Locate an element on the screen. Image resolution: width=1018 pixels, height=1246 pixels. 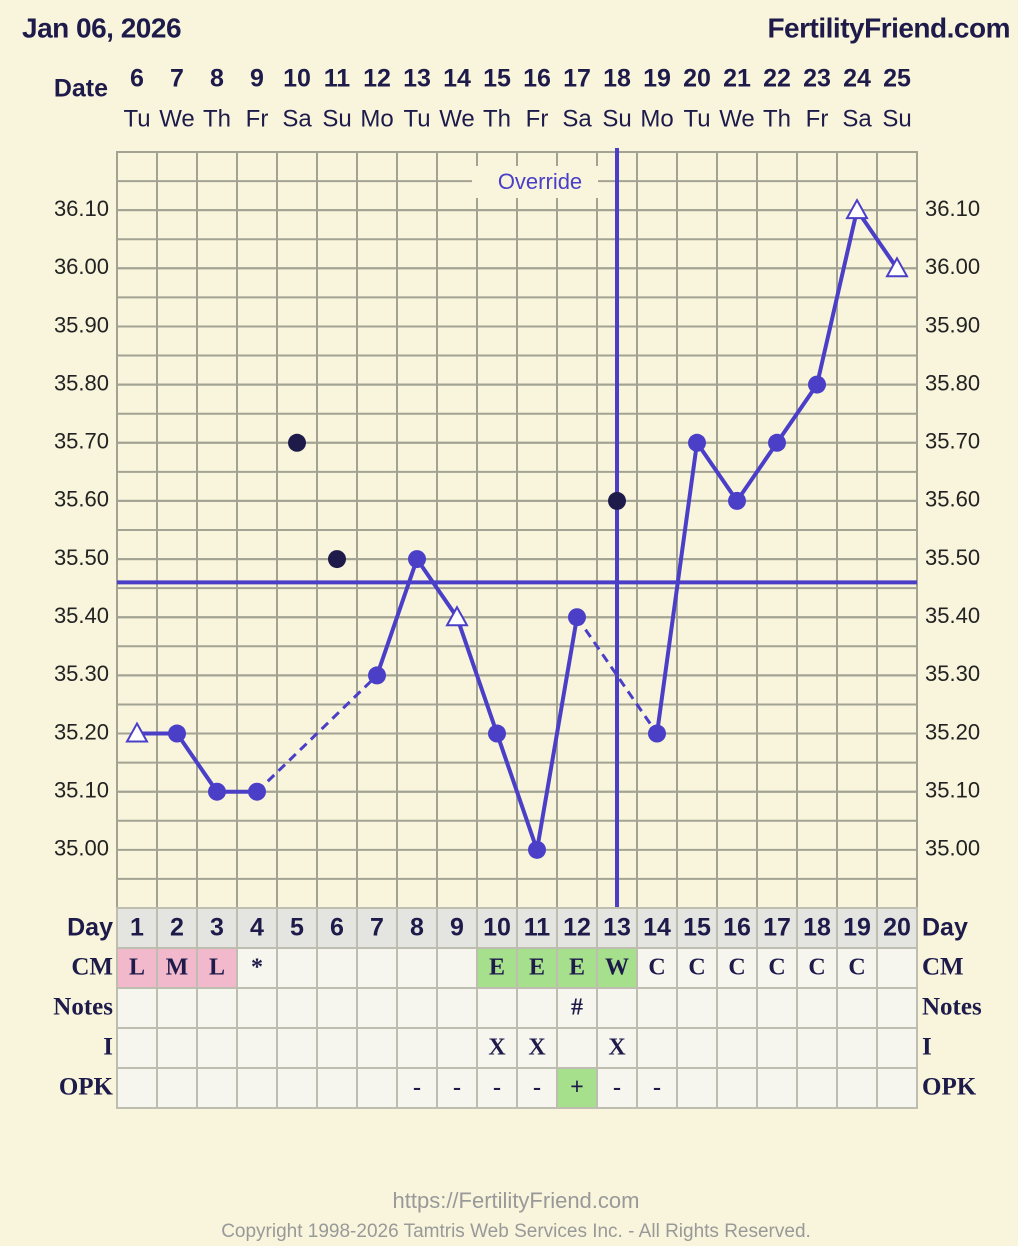
day-number: 8 is located at coordinates (417, 928).